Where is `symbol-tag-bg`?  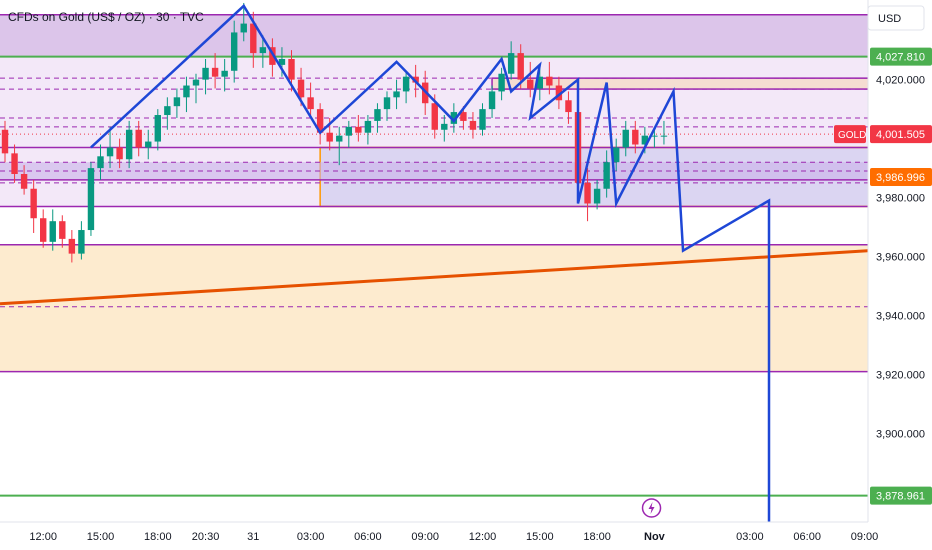
symbol-tag-bg is located at coordinates (850, 134).